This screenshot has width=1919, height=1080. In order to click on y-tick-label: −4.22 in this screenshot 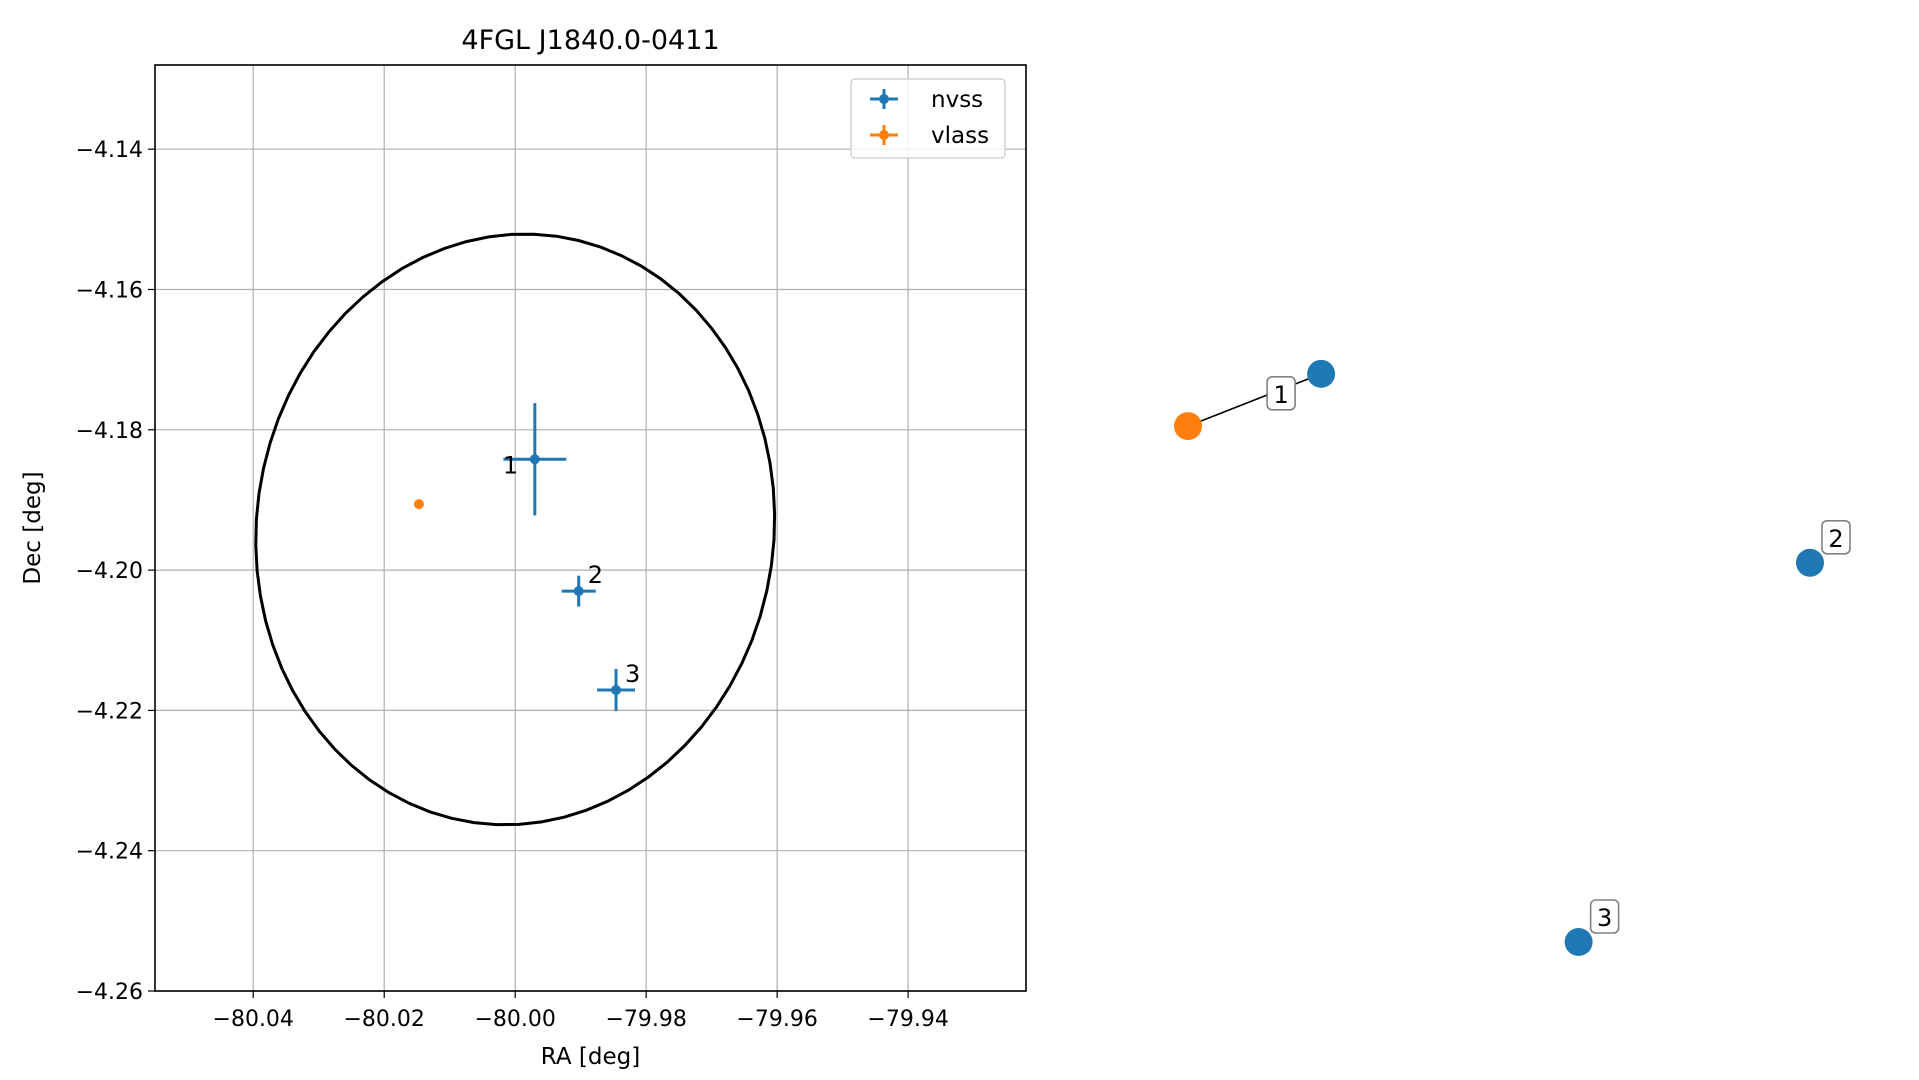, I will do `click(109, 711)`.